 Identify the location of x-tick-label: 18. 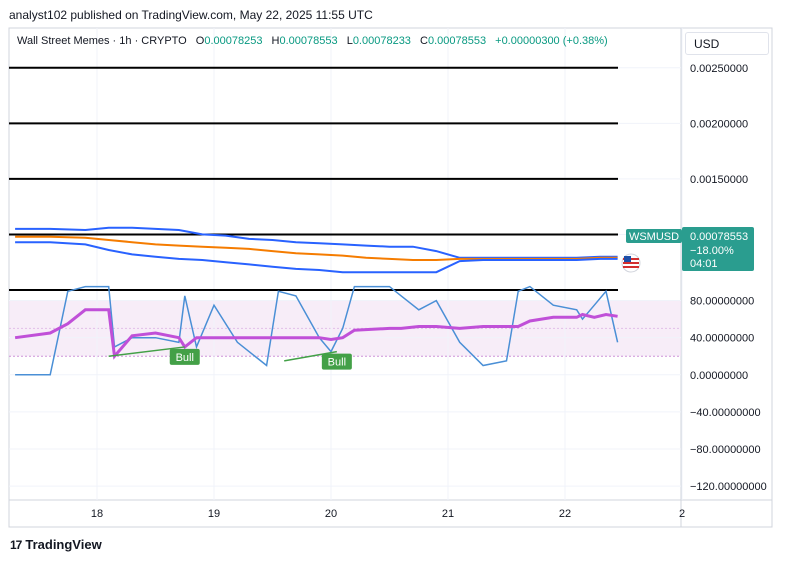
(97, 514).